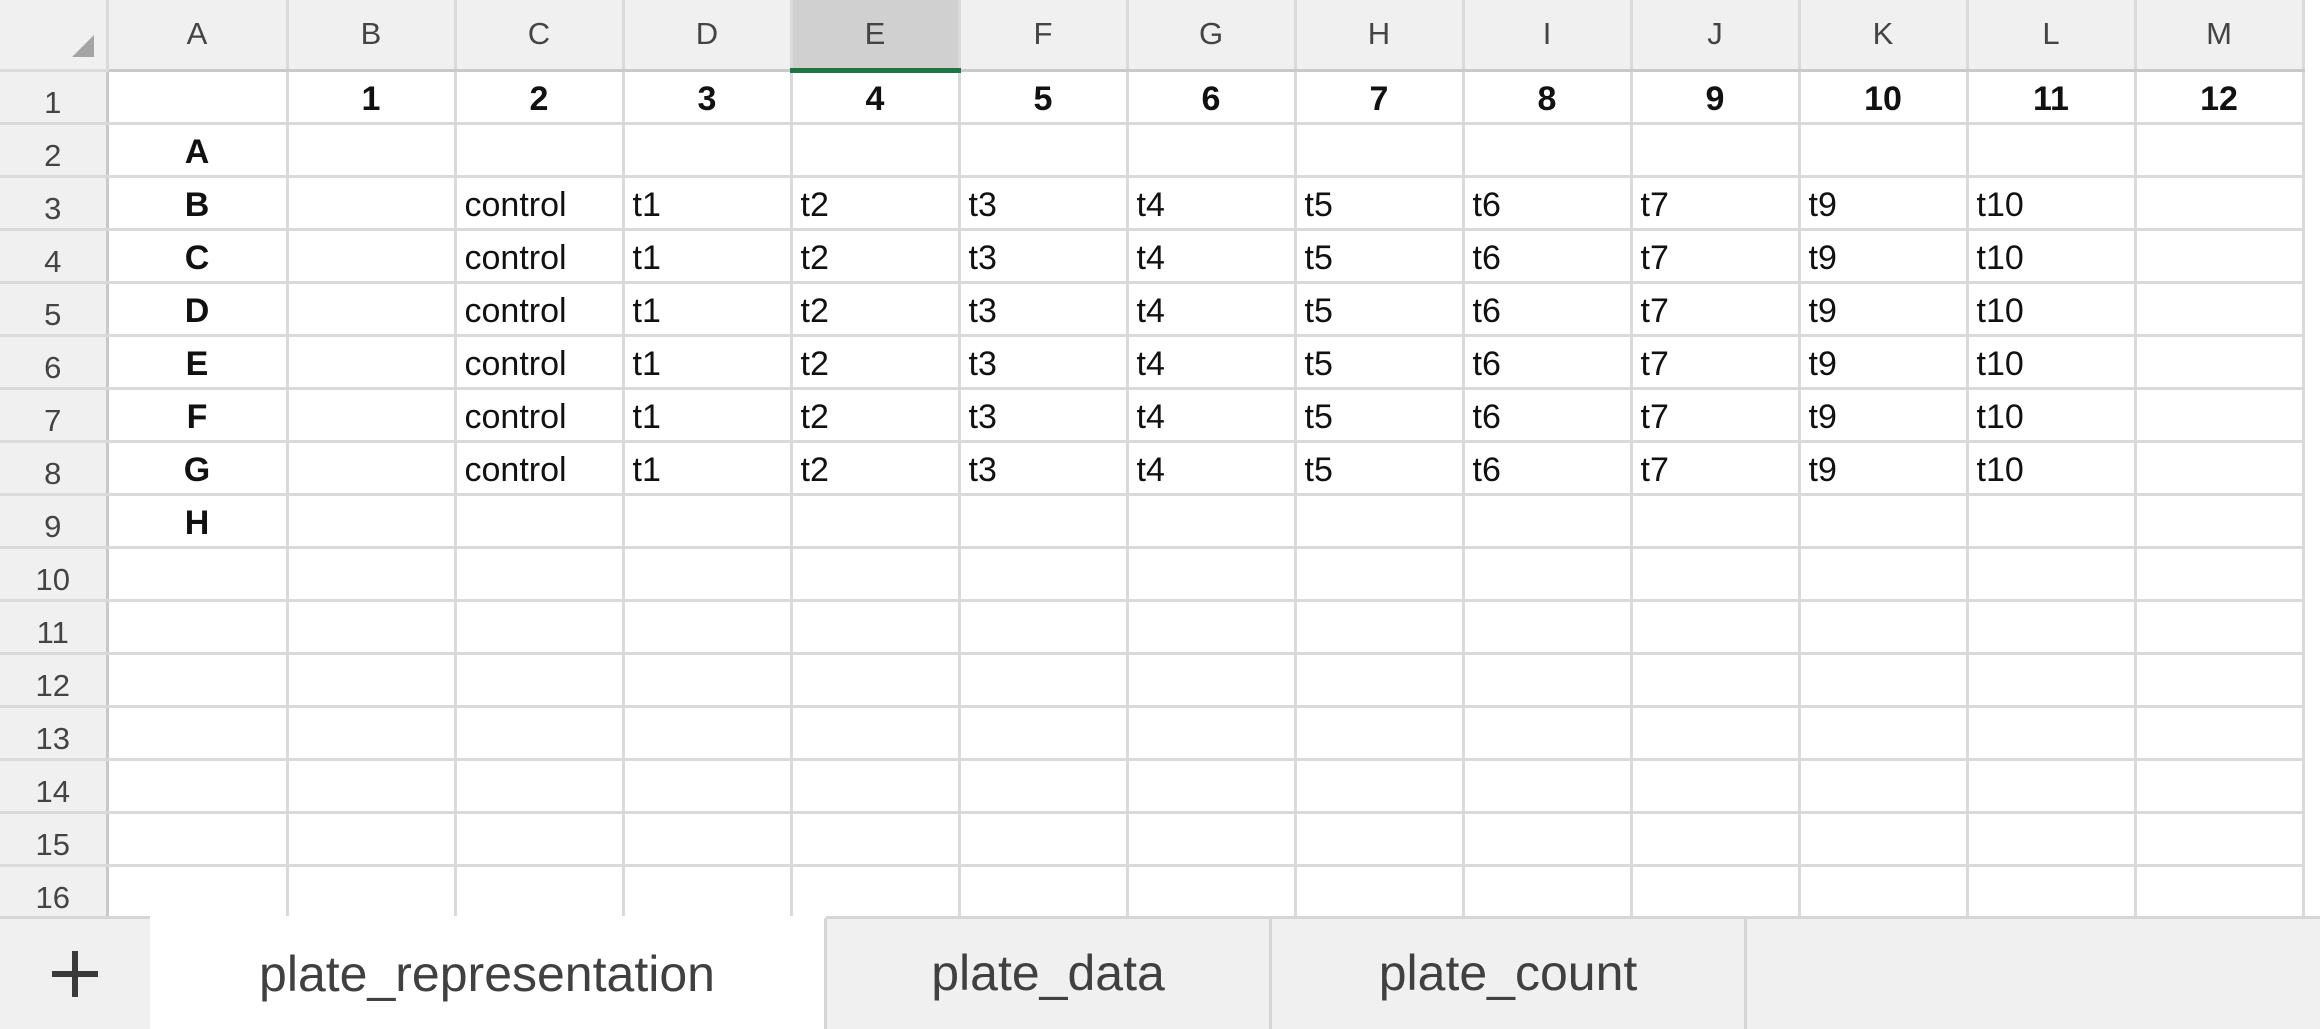 This screenshot has height=1029, width=2320. Describe the element at coordinates (1548, 97) in the screenshot. I see `cell-i1: 8` at that location.